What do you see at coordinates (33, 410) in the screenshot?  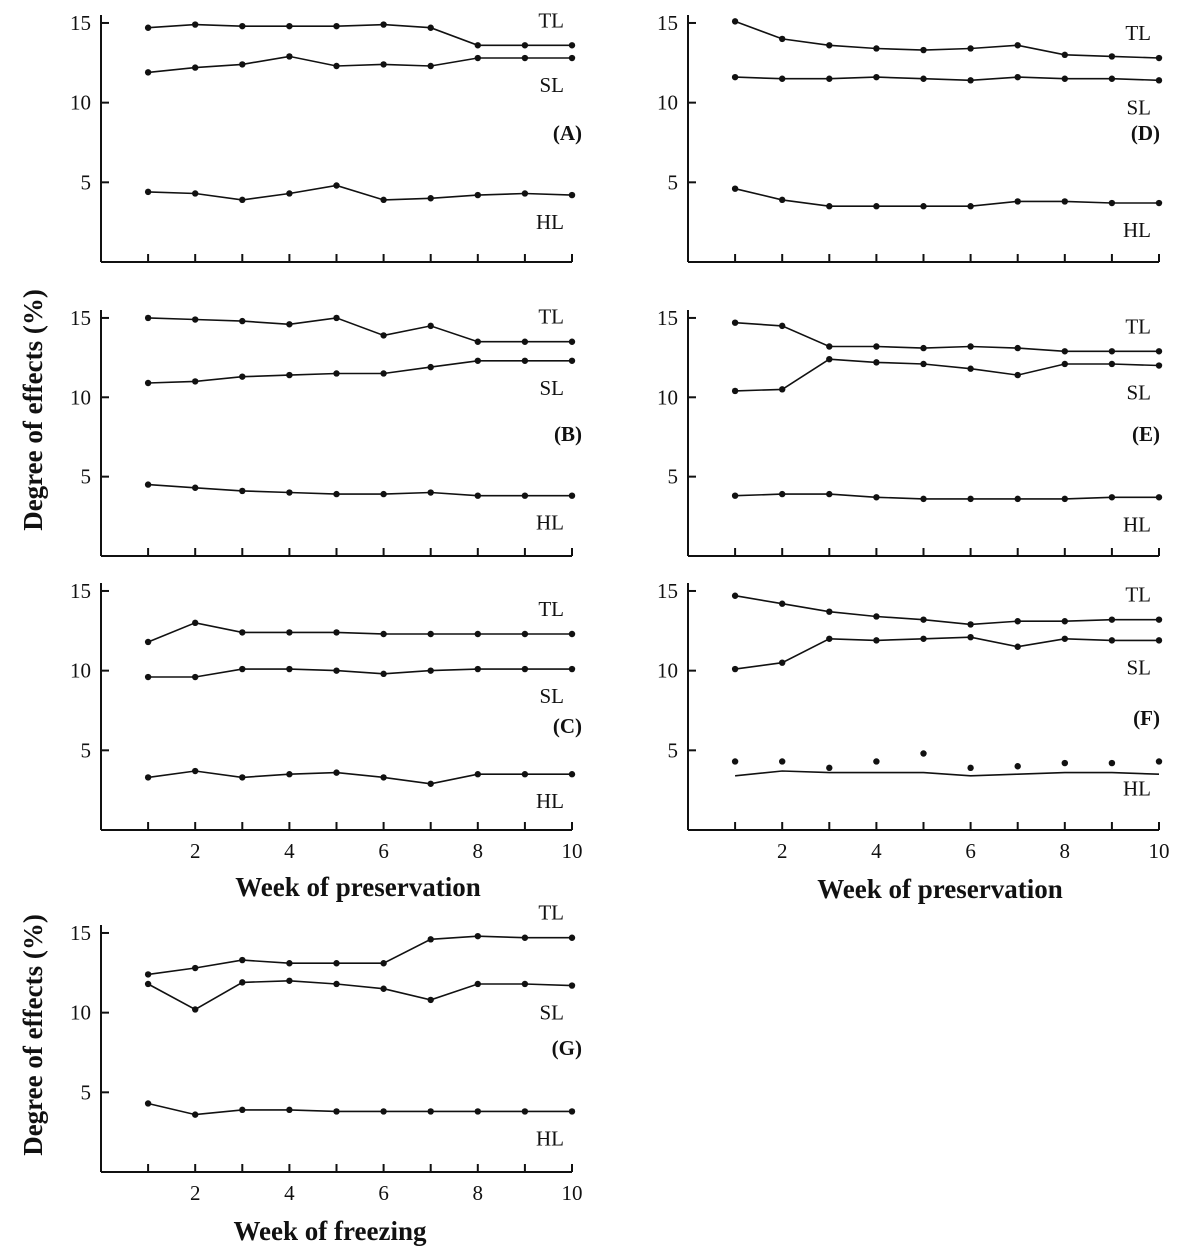 I see `y-axis-label: Degree of effects (%)` at bounding box center [33, 410].